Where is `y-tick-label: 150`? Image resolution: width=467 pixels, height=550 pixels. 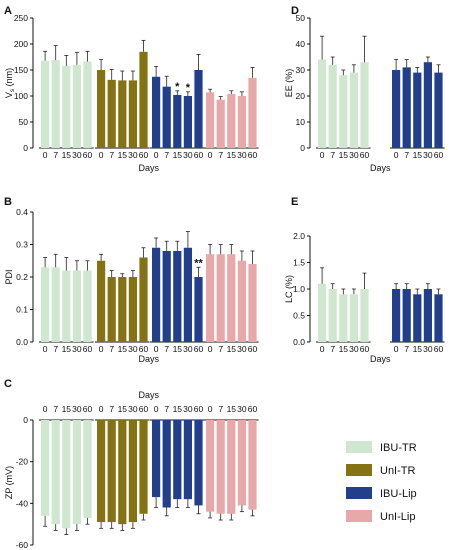 y-tick-label: 150 is located at coordinates (21, 70).